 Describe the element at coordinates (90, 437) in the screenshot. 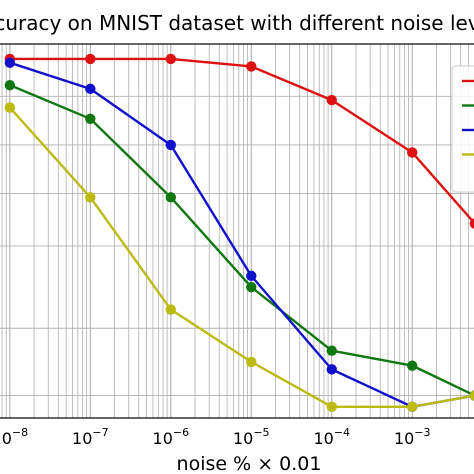

I see `x-tick-label: 10⁻⁷` at that location.